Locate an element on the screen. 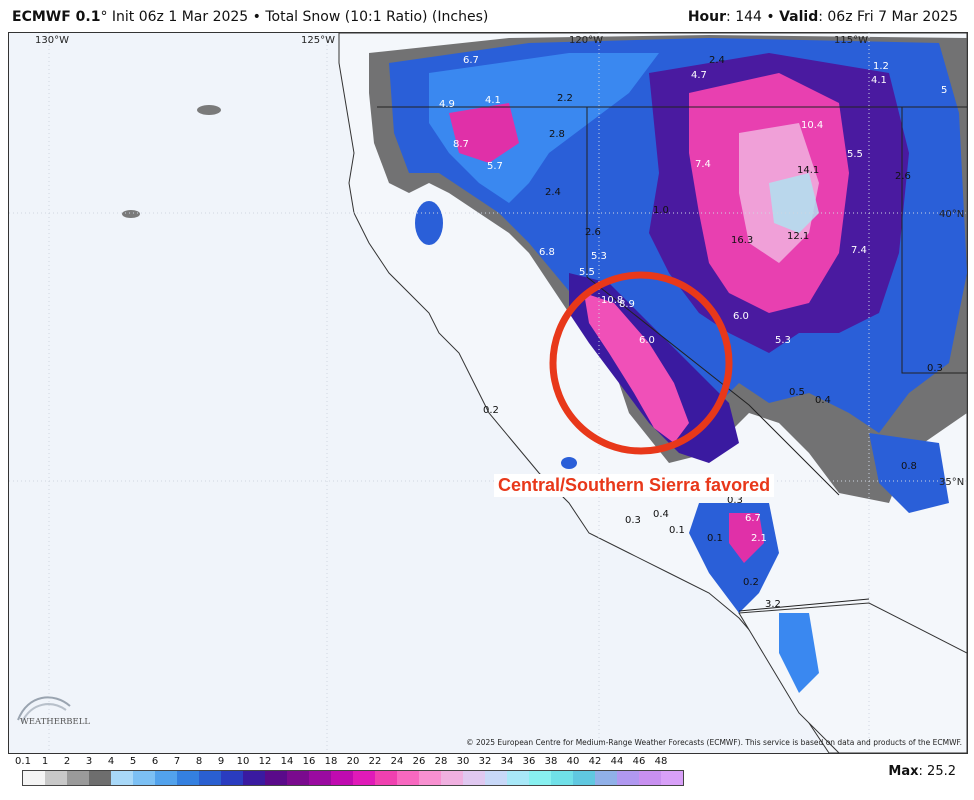 Image resolution: width=974 pixels, height=800 pixels. hour-value: : 144 • is located at coordinates (753, 17).